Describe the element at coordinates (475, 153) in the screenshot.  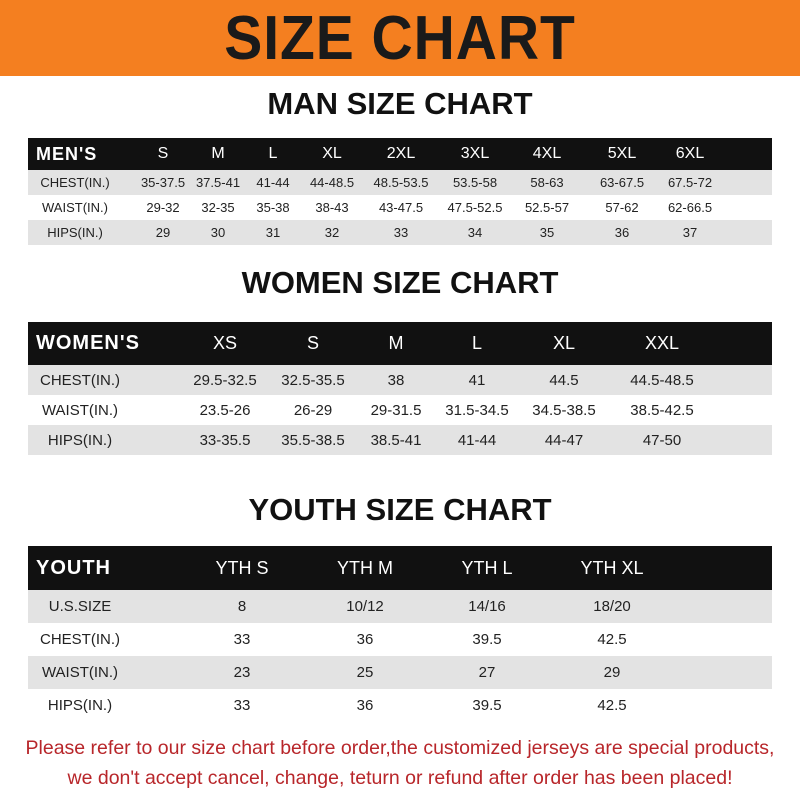
I see `size-header: 3XL` at that location.